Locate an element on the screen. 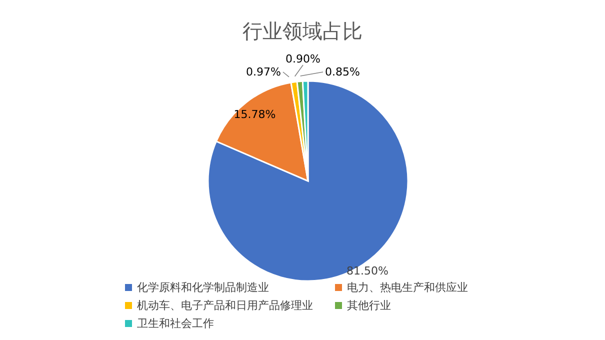  chart-title: 行业领域占比 is located at coordinates (303, 31).